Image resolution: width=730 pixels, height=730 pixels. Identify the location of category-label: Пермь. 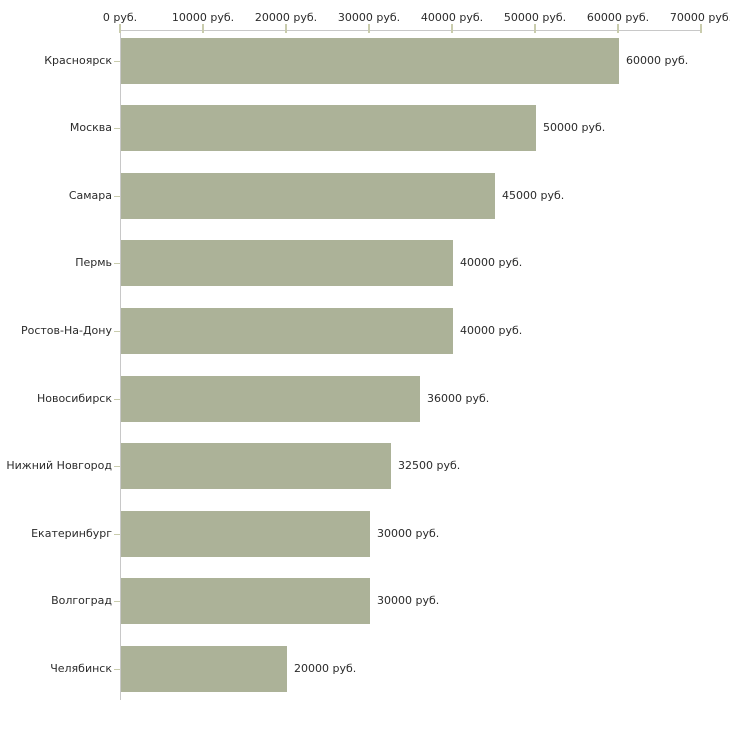
(93, 263).